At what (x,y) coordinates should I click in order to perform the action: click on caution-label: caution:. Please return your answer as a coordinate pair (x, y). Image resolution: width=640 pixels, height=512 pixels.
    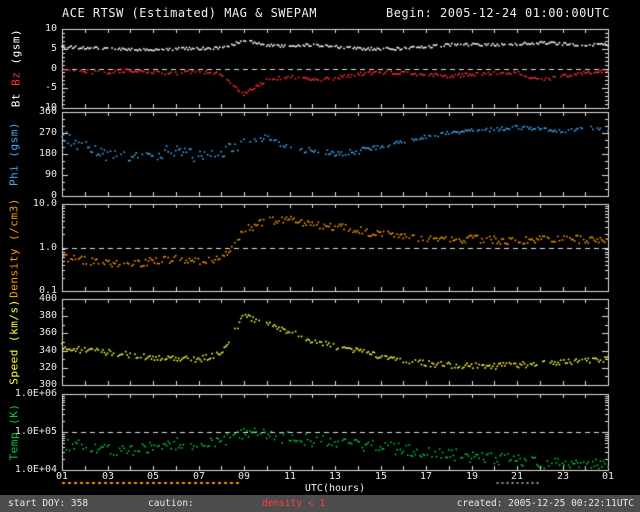
    Looking at the image, I should click on (171, 503).